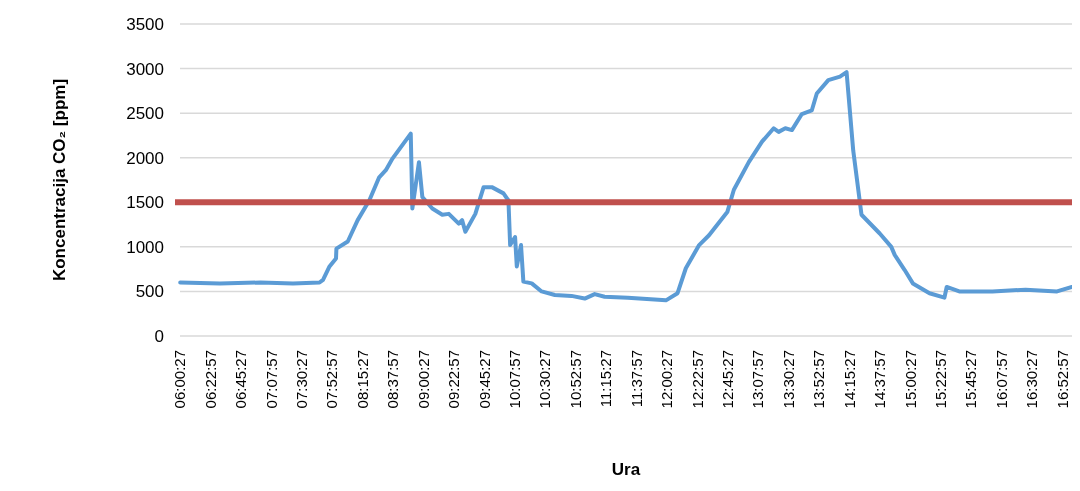  I want to click on y-tick-label: 3000, so click(145, 69).